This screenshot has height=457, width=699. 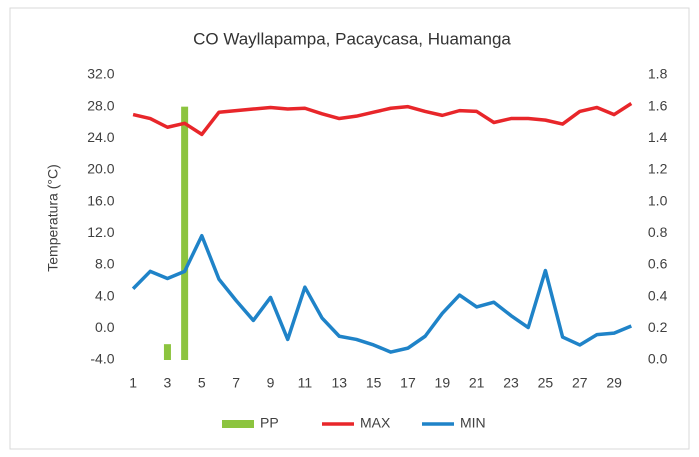 I want to click on x-tick-label: 27, so click(x=580, y=383).